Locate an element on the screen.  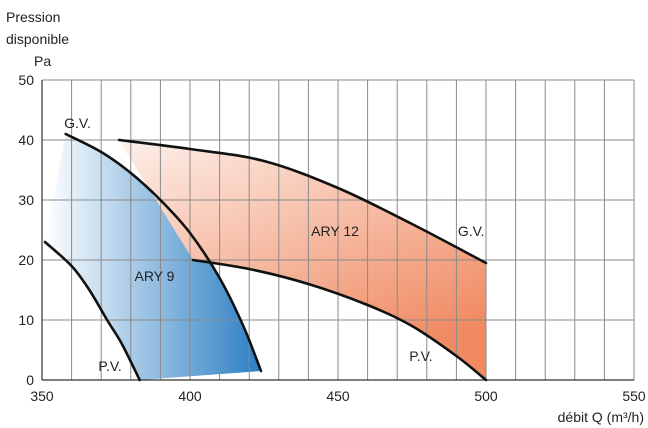
y-axis-unit: Pa is located at coordinates (42, 61).